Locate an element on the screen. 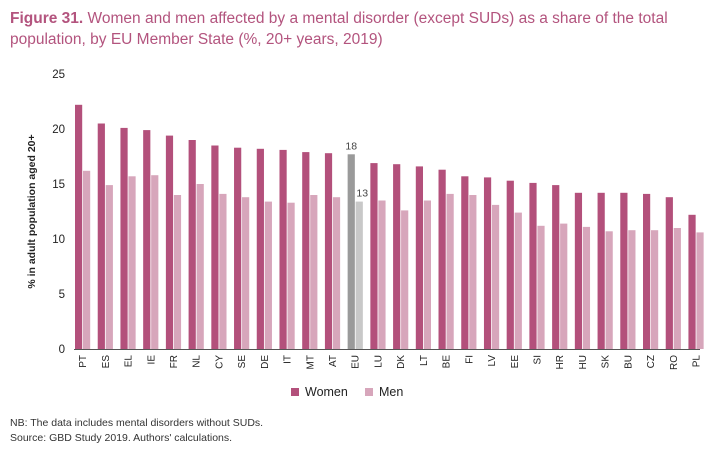  bar-women-lt is located at coordinates (419, 257).